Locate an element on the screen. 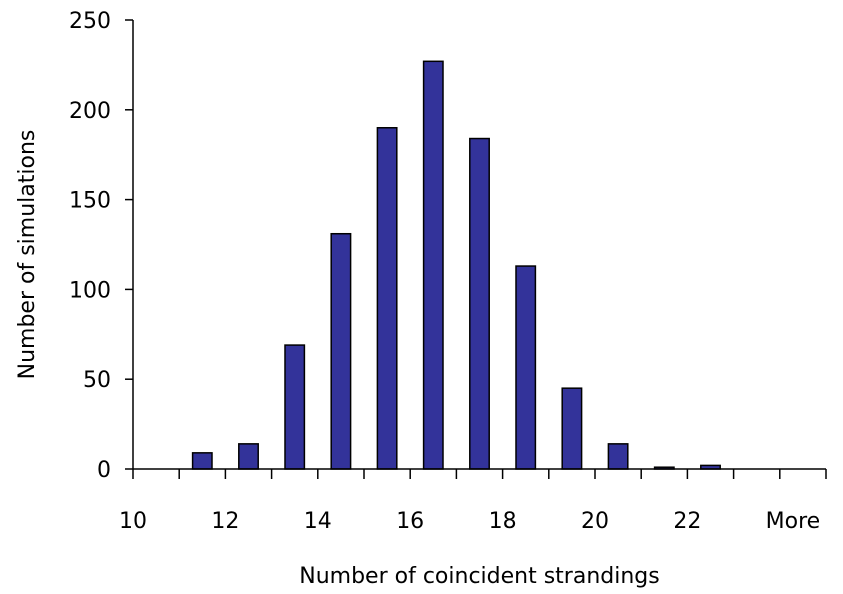 The width and height of the screenshot is (843, 594). x-tick-label: 14 is located at coordinates (318, 521).